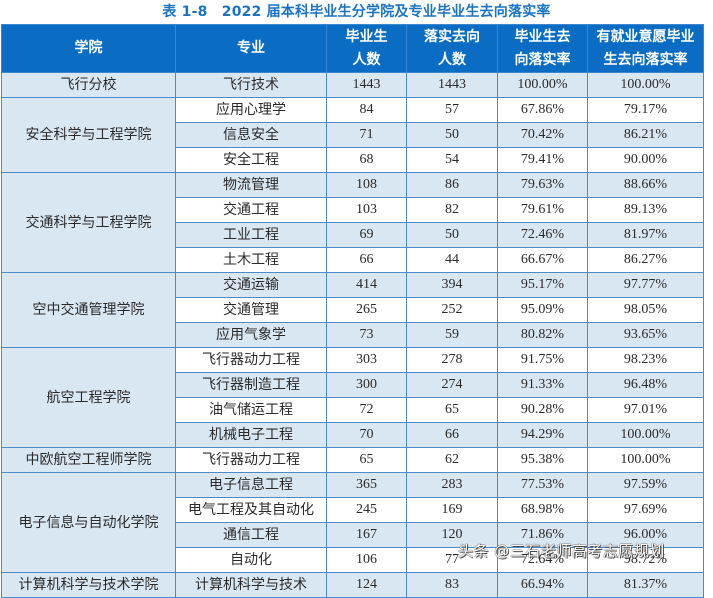 This screenshot has height=598, width=713. Describe the element at coordinates (452, 335) in the screenshot. I see `placed-cell: 59` at that location.